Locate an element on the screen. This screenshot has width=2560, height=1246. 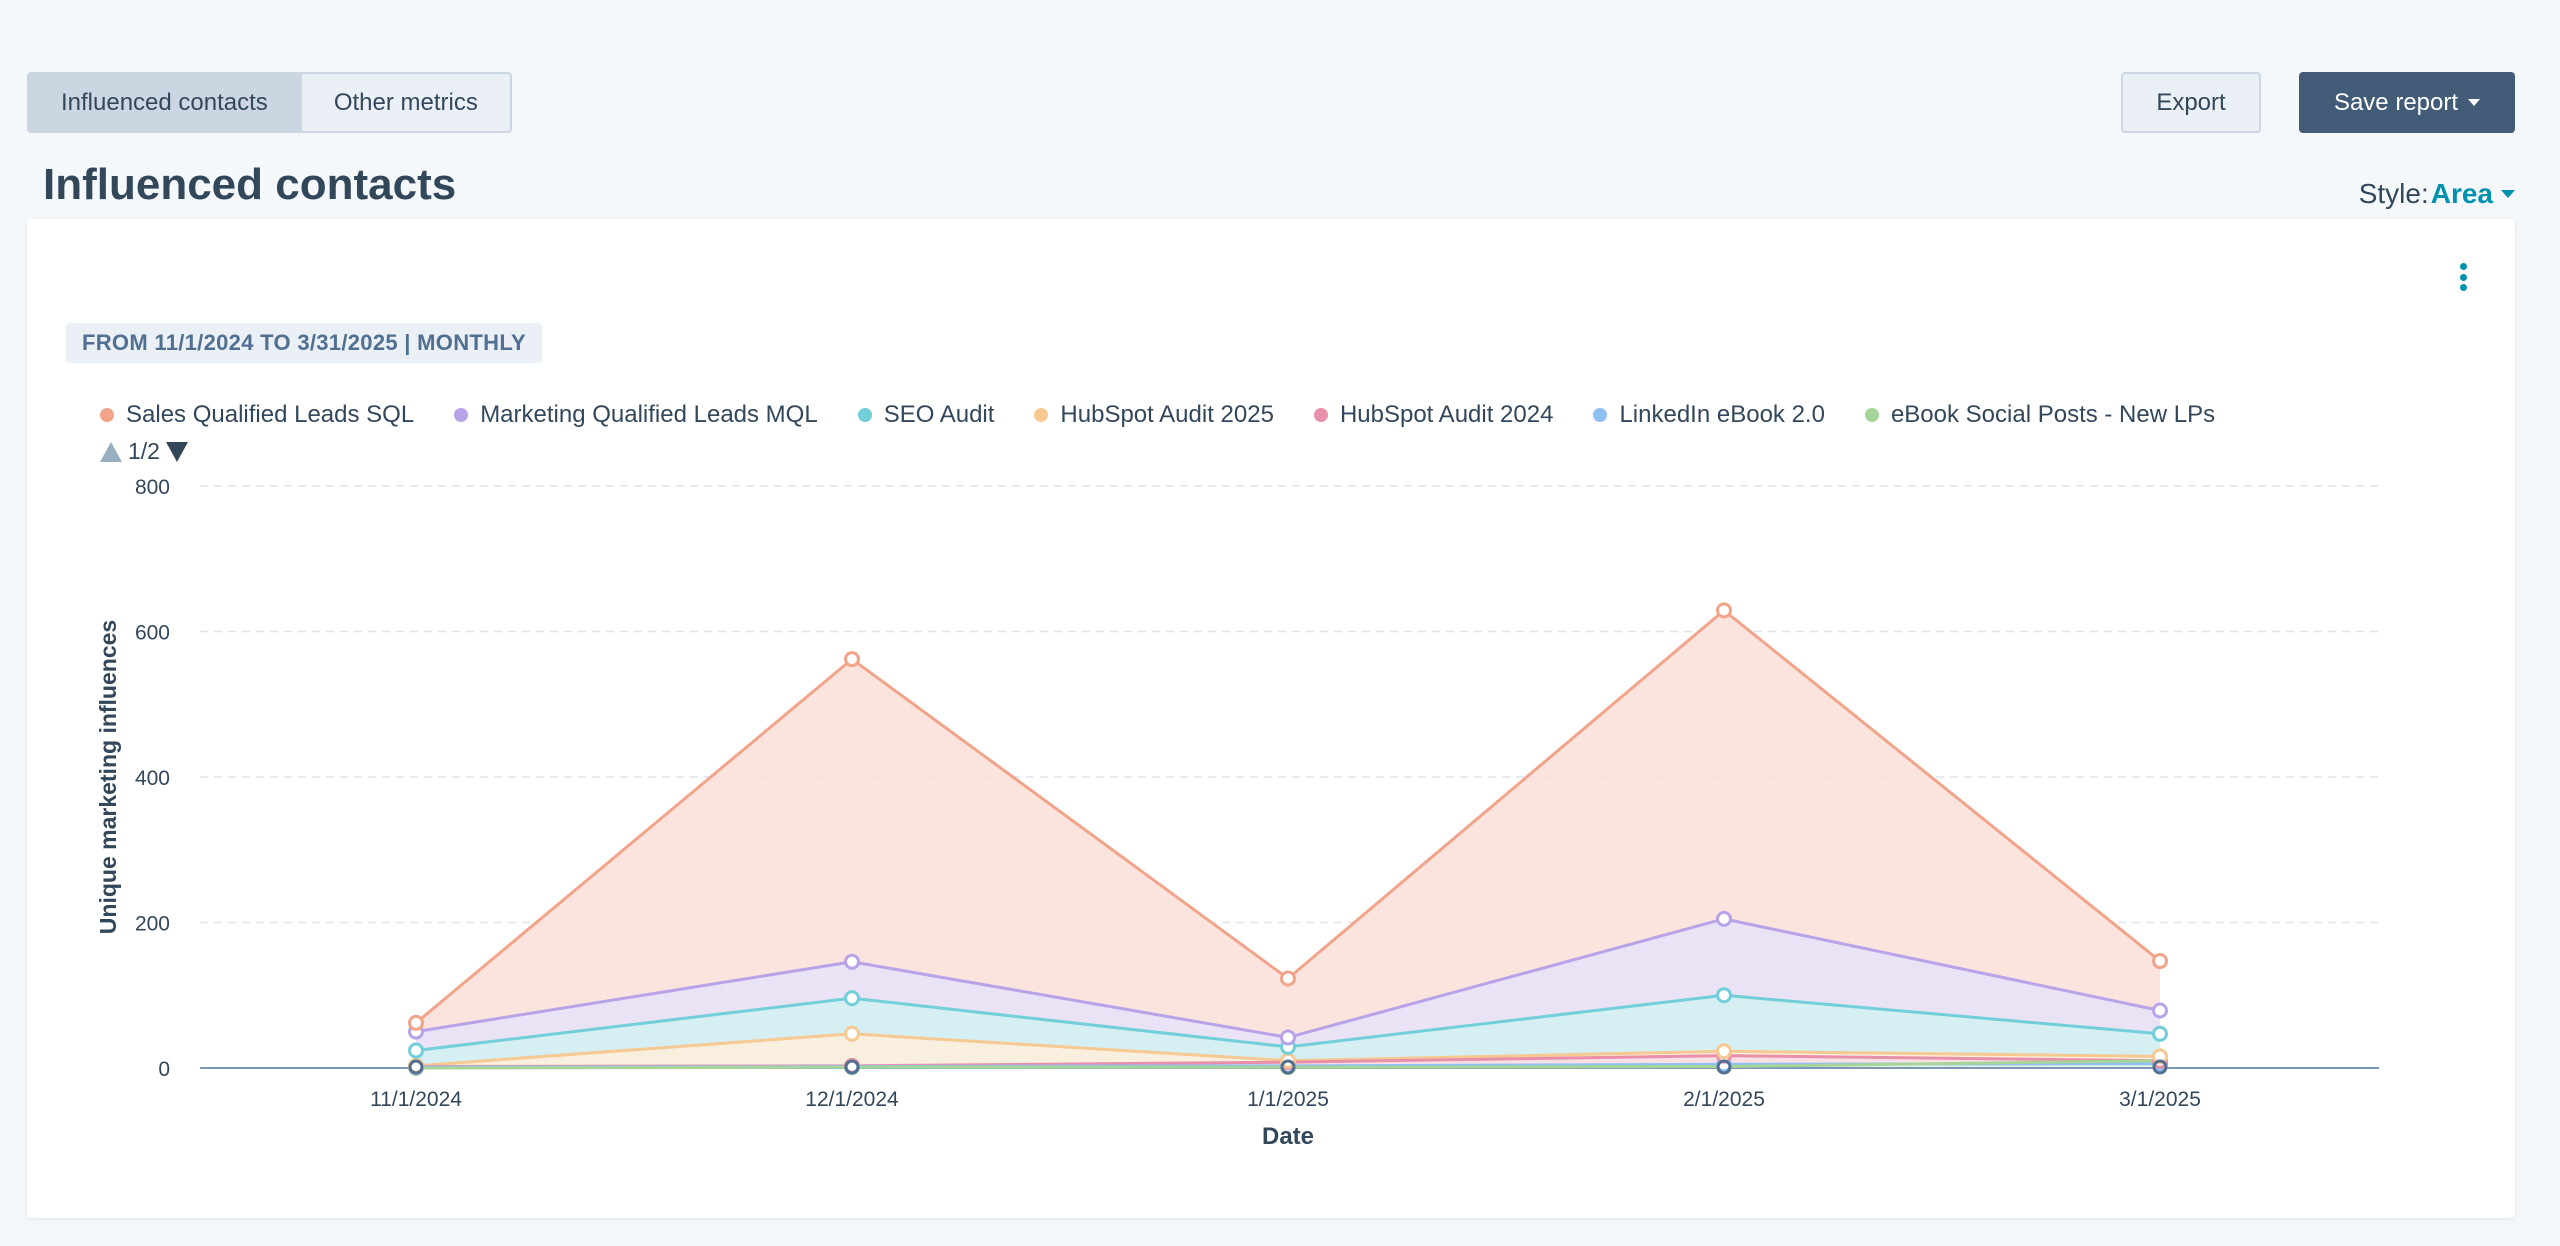
legend-prev-icon is located at coordinates (111, 451).